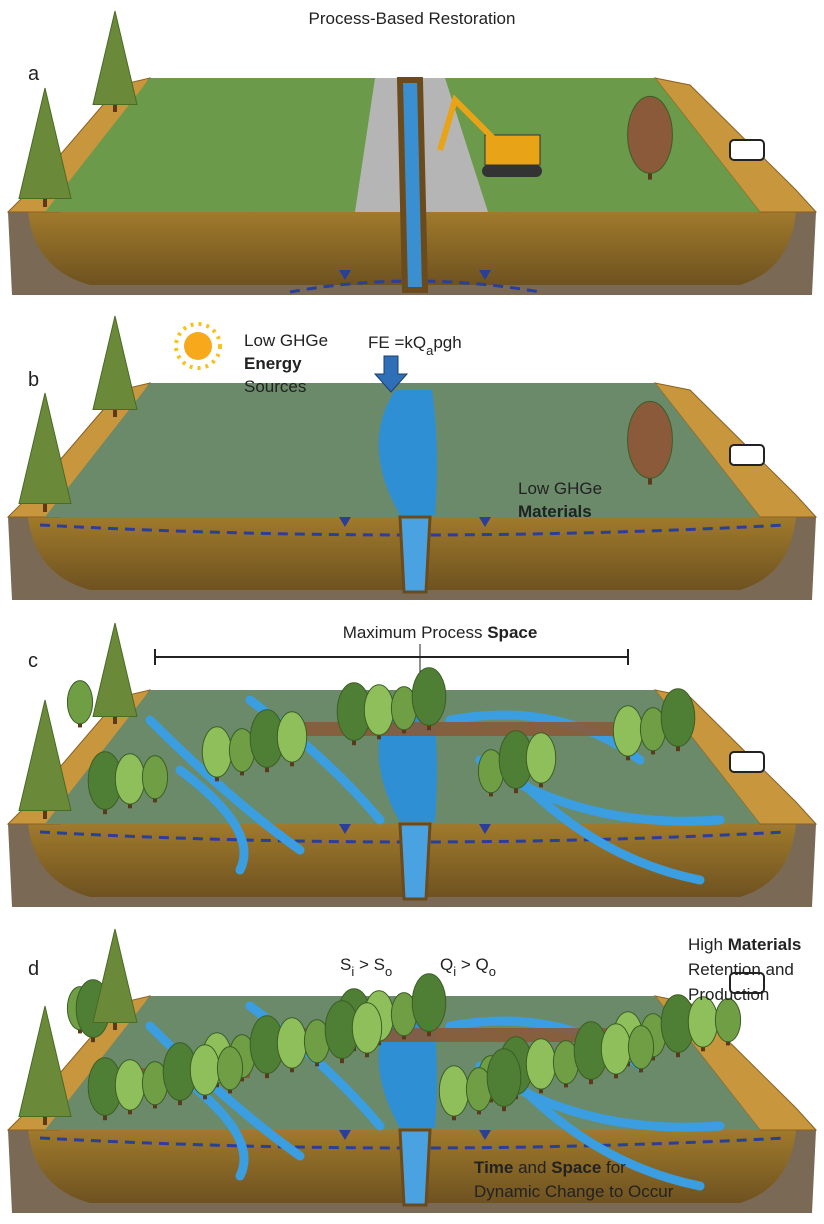 This screenshot has width=824, height=1224. Describe the element at coordinates (576, 1167) in the screenshot. I see `part: Space` at that location.